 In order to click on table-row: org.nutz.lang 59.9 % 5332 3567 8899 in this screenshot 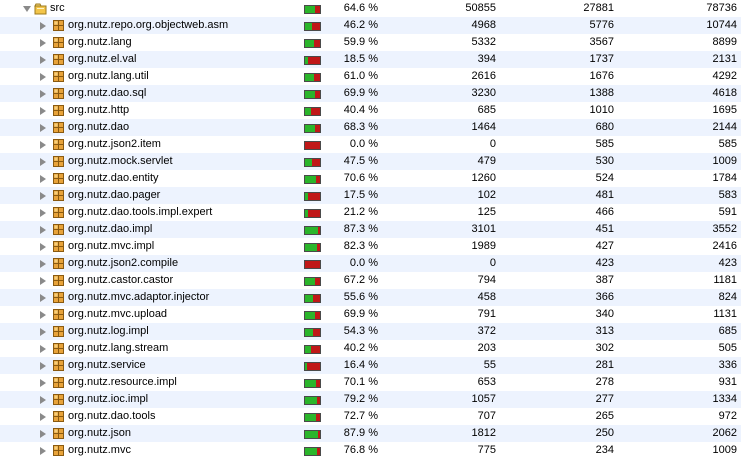, I will do `click(370, 42)`.